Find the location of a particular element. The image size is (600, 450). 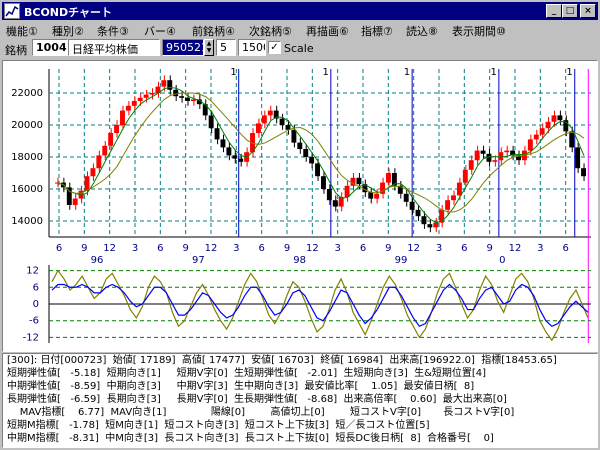

price-tick-label: 18000 is located at coordinates (27, 157).